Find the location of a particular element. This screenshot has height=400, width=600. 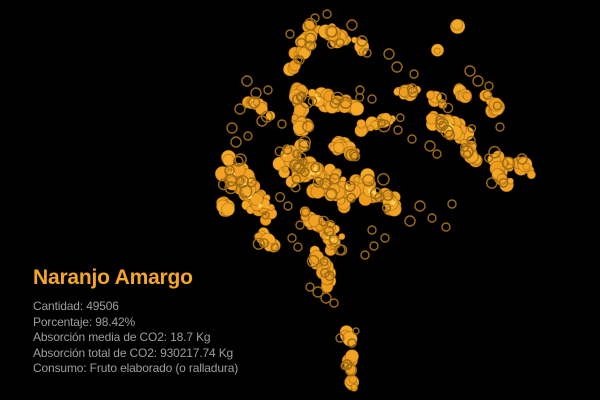

stat-porcentaje: Porcentaje: 98.42% is located at coordinates (84, 321).